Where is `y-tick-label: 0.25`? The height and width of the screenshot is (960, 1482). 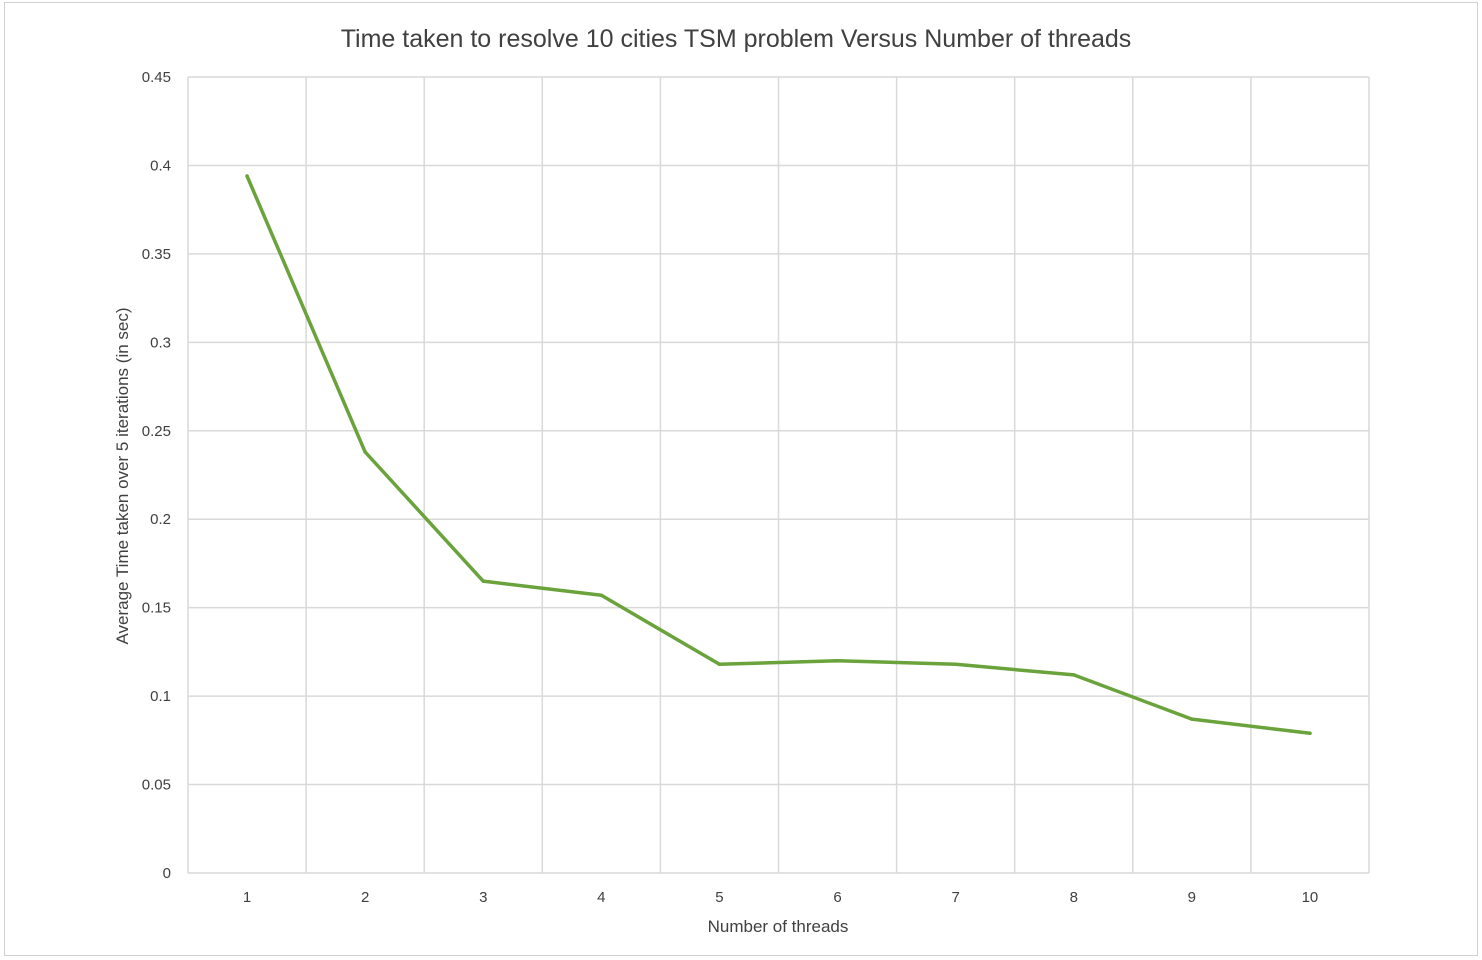
y-tick-label: 0.25 is located at coordinates (156, 431).